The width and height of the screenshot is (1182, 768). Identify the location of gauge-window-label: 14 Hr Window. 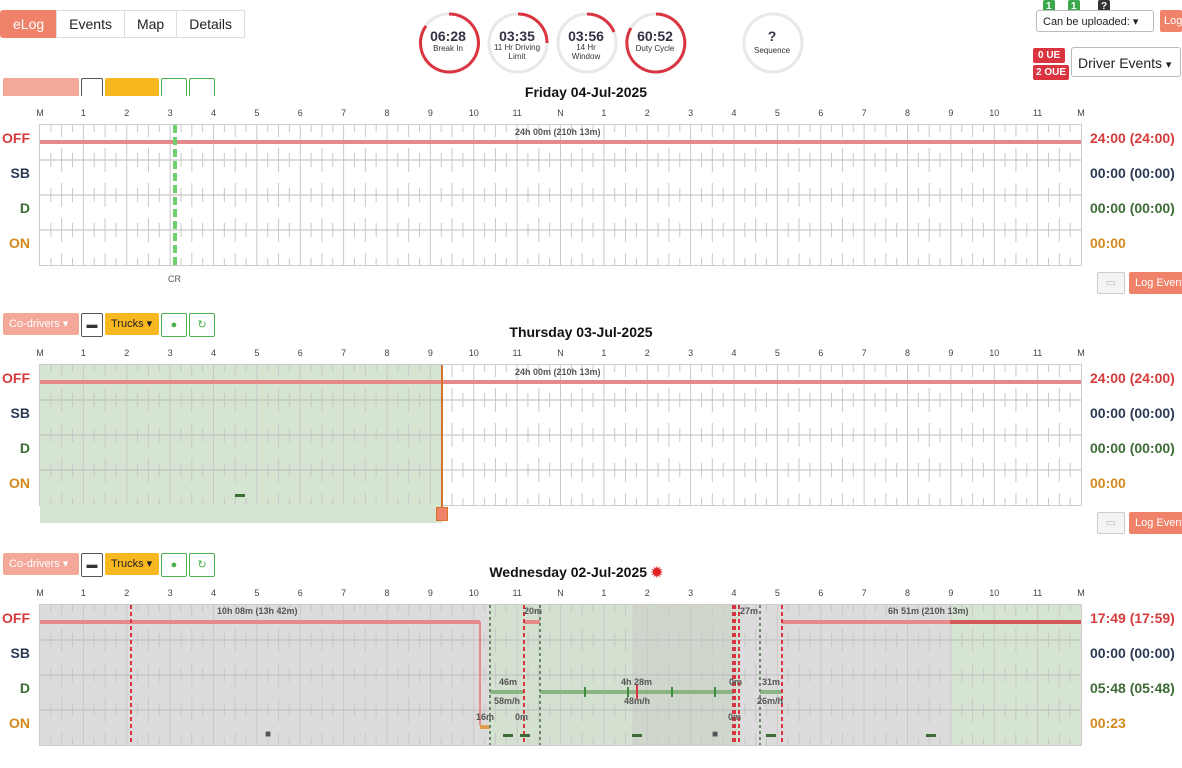
(586, 52).